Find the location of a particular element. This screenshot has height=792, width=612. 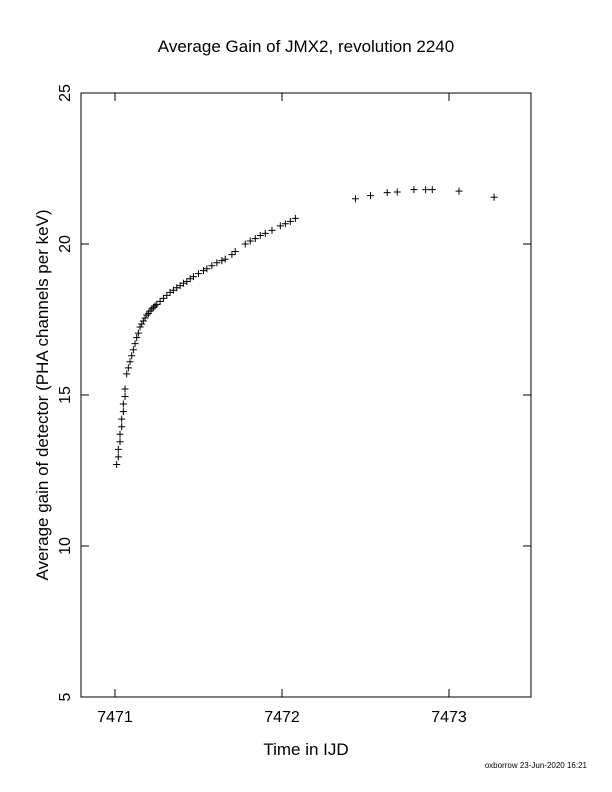

x-axis-label: Time in IJD is located at coordinates (305, 749).